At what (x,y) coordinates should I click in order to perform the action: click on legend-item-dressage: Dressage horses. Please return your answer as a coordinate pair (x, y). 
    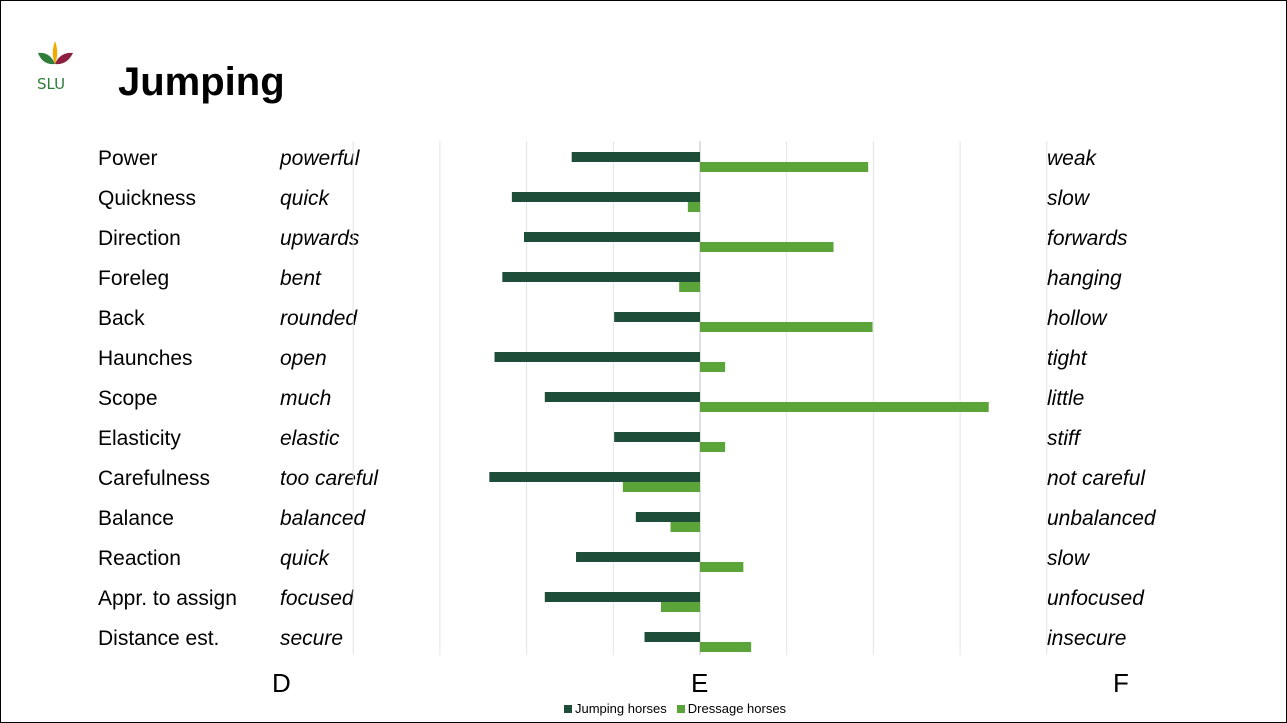
    Looking at the image, I should click on (731, 709).